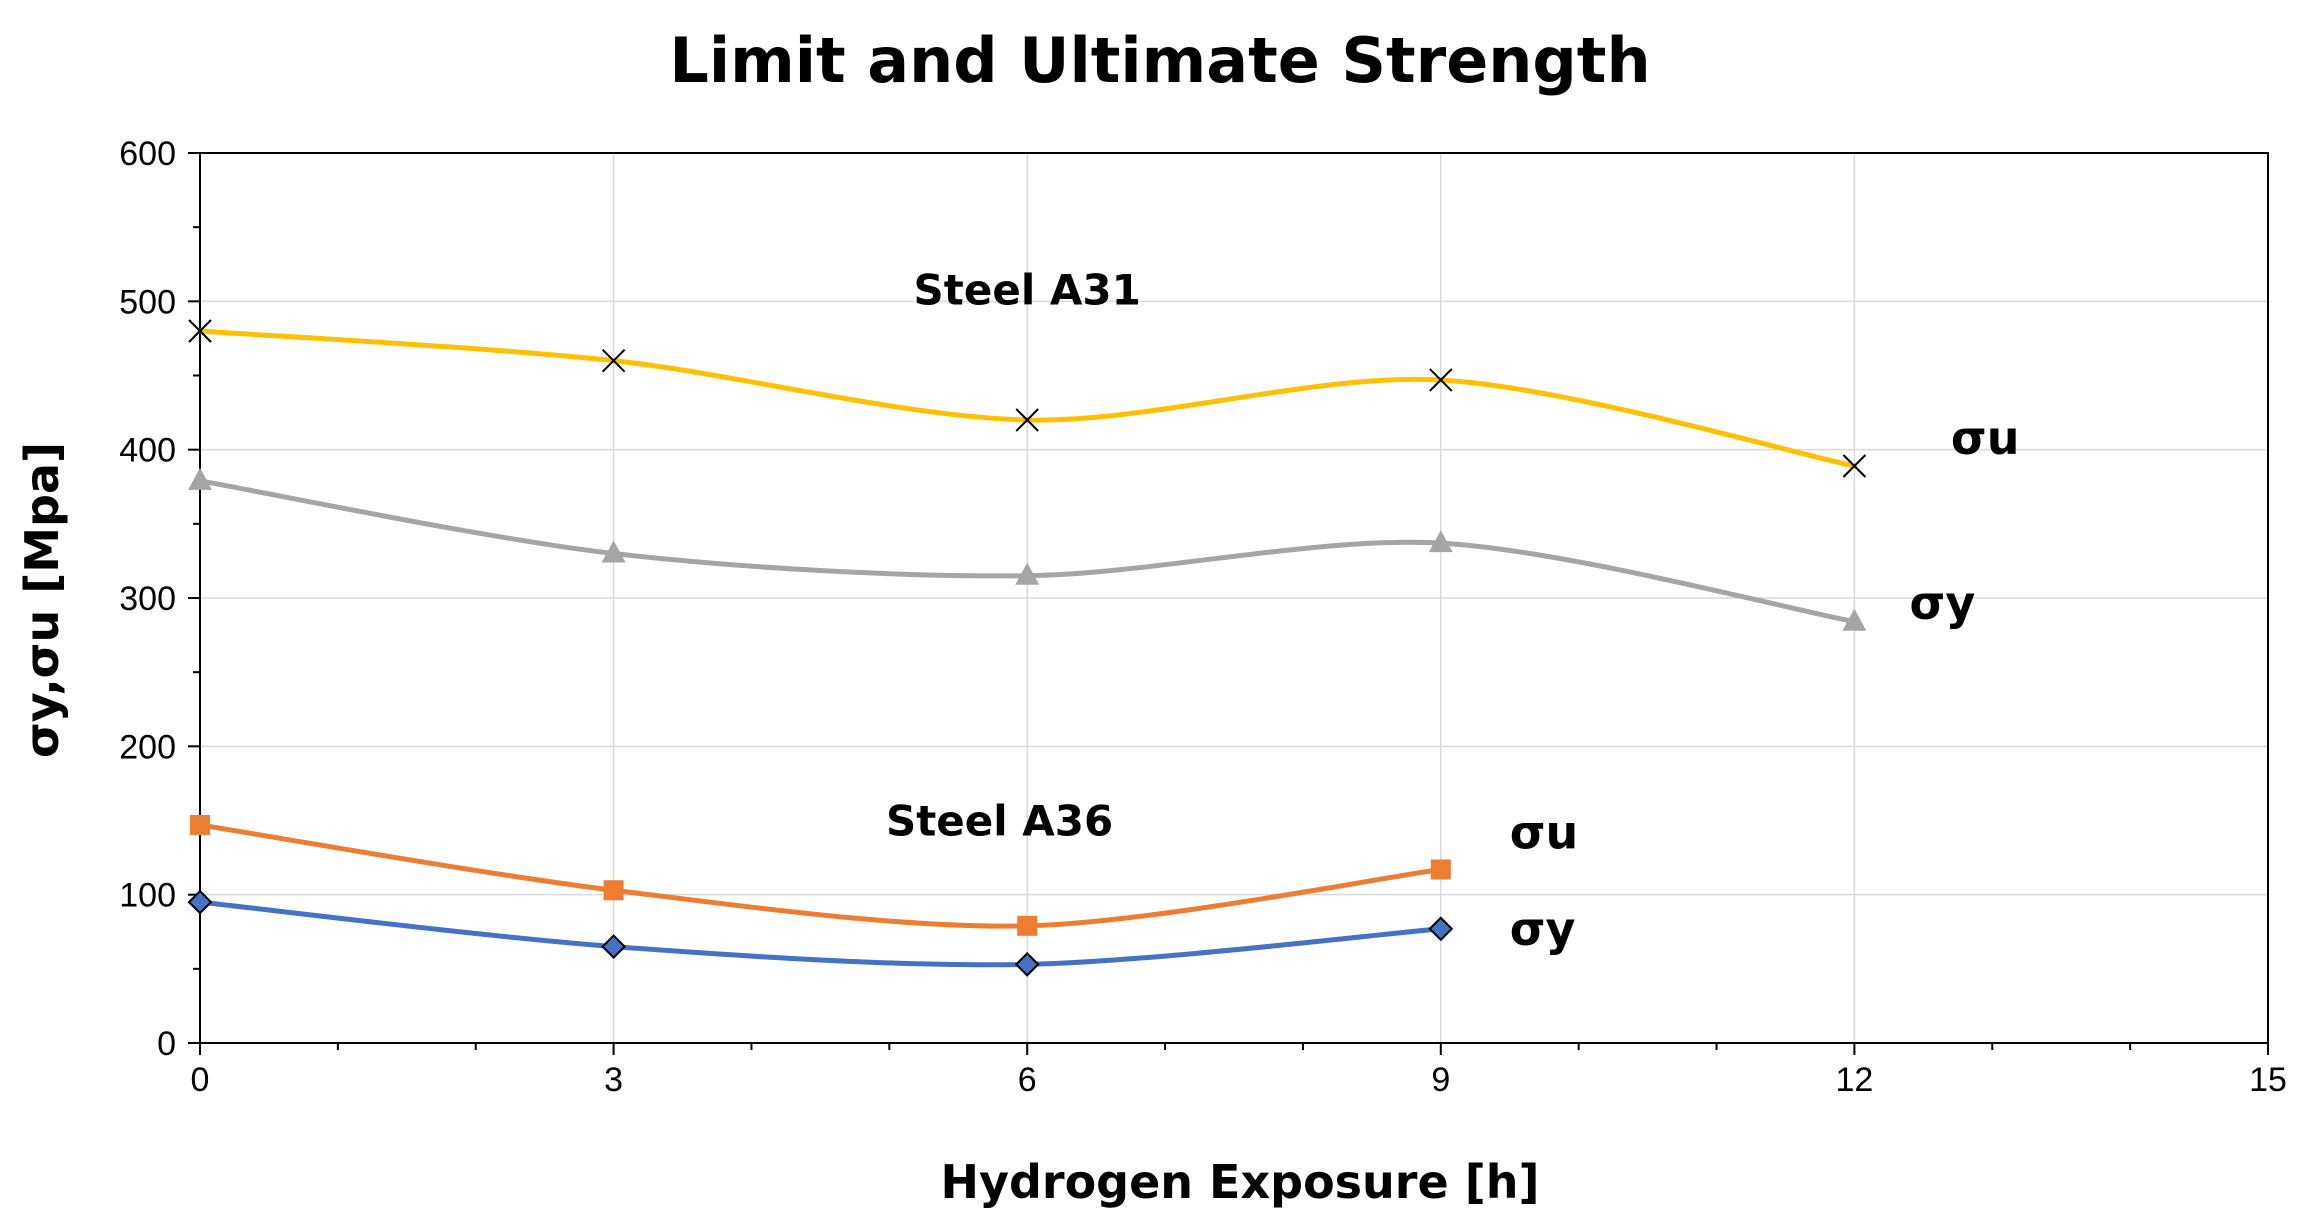  What do you see at coordinates (999, 820) in the screenshot?
I see `annotation-label: Steel A36` at bounding box center [999, 820].